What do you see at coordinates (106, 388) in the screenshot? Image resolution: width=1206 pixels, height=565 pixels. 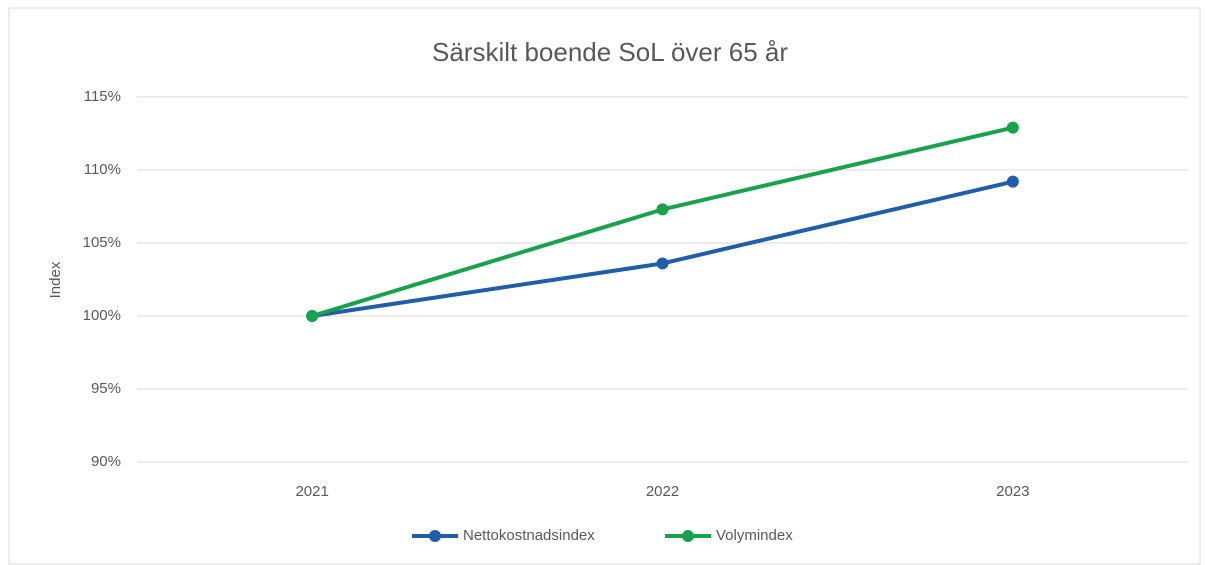 I see `y-tick-label: 95%` at bounding box center [106, 388].